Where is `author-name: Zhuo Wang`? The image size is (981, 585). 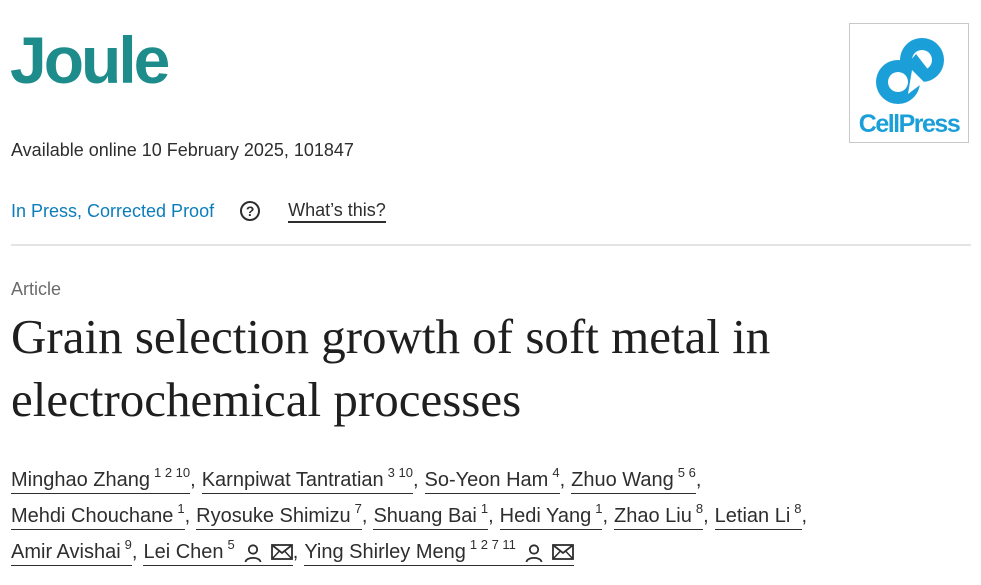
author-name: Zhuo Wang is located at coordinates (622, 480).